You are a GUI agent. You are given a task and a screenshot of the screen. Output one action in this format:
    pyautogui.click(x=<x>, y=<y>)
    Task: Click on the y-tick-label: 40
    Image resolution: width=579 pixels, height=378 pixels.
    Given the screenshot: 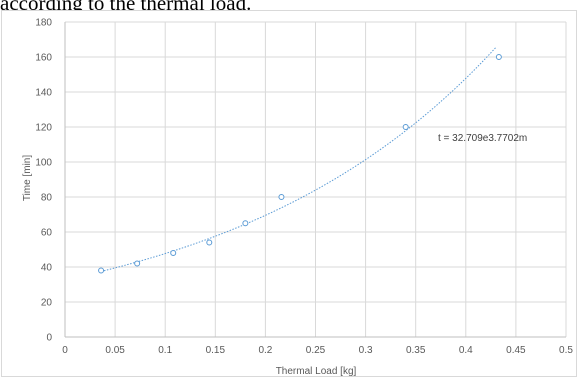 What is the action you would take?
    pyautogui.click(x=47, y=268)
    